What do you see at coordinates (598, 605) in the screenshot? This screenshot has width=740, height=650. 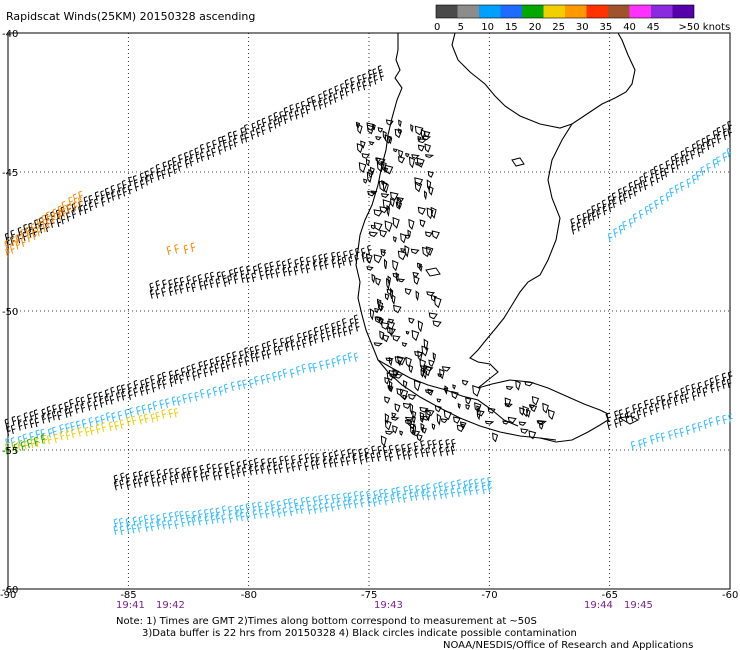 I see `time-label: 19:44` at bounding box center [598, 605].